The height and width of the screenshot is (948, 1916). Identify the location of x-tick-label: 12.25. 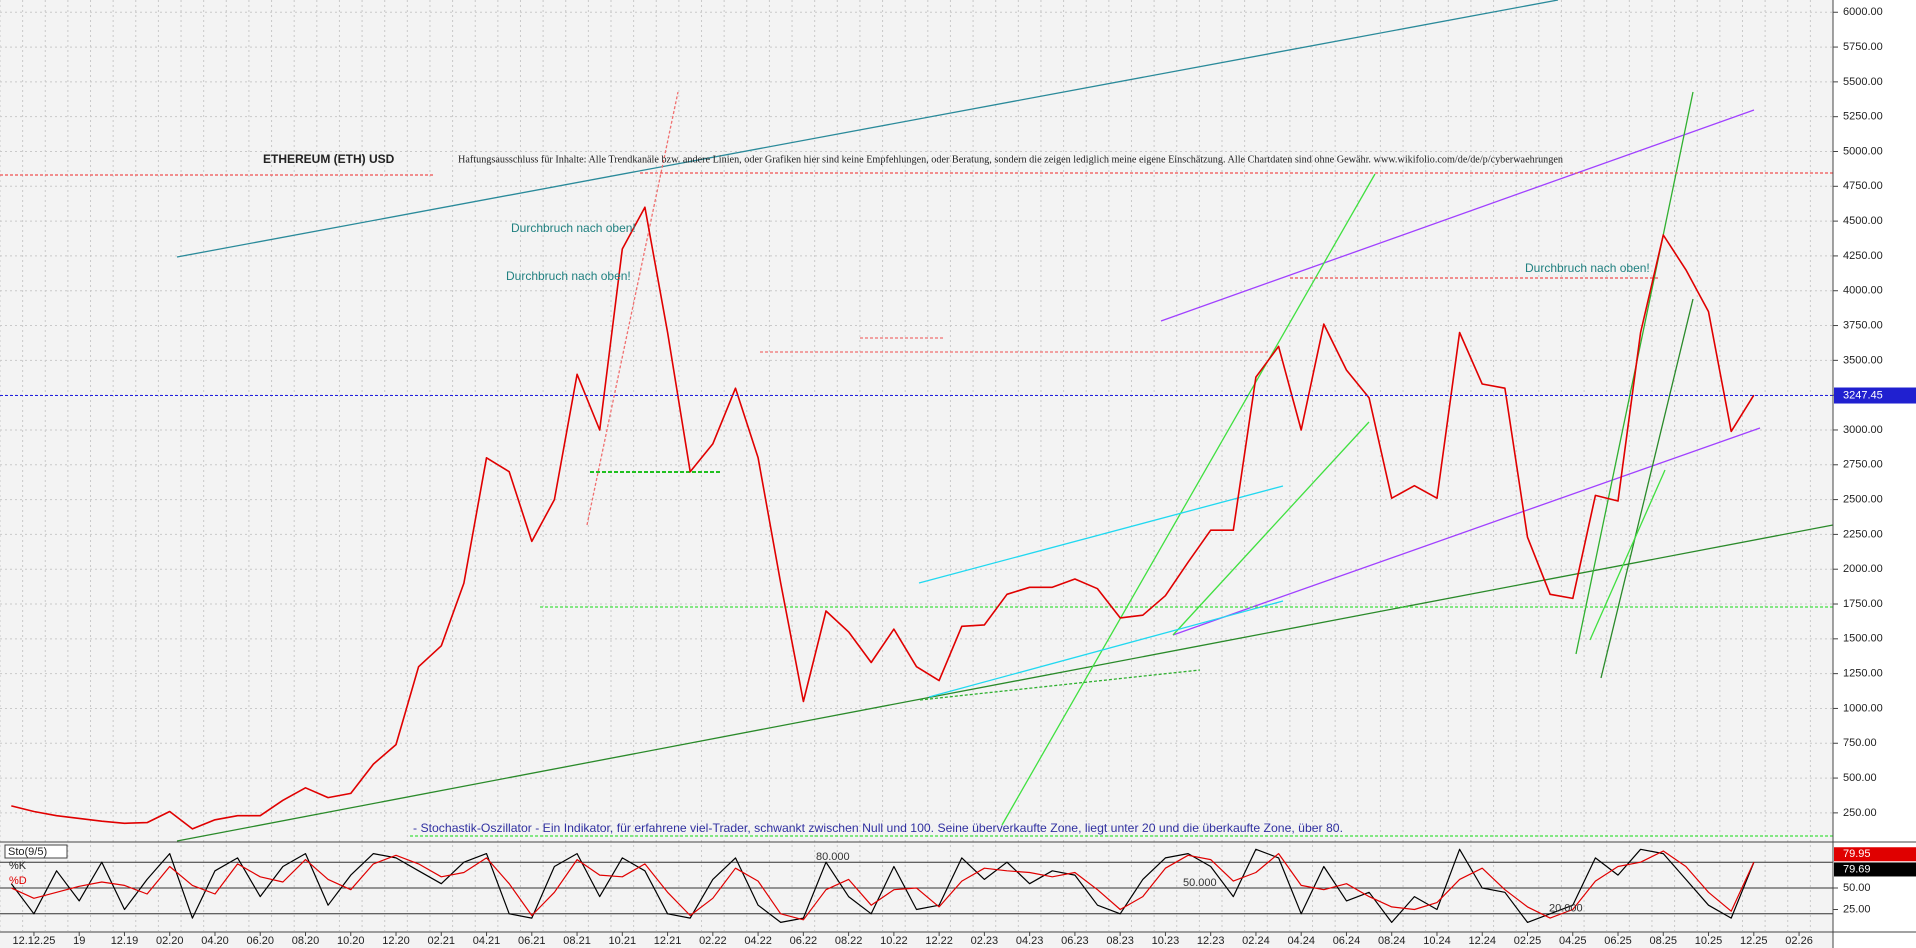
(1754, 941).